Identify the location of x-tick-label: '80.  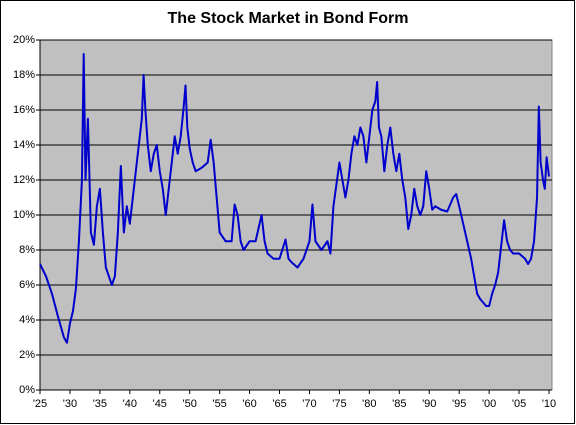
(369, 404).